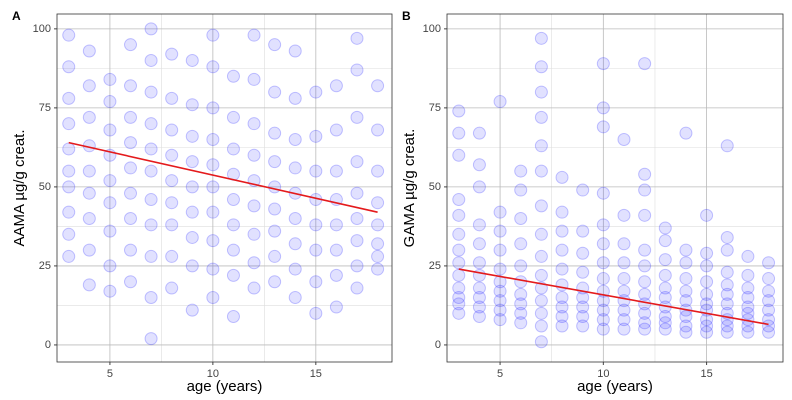 This screenshot has height=400, width=792. What do you see at coordinates (48, 345) in the screenshot?
I see `y-tick-label: 0` at bounding box center [48, 345].